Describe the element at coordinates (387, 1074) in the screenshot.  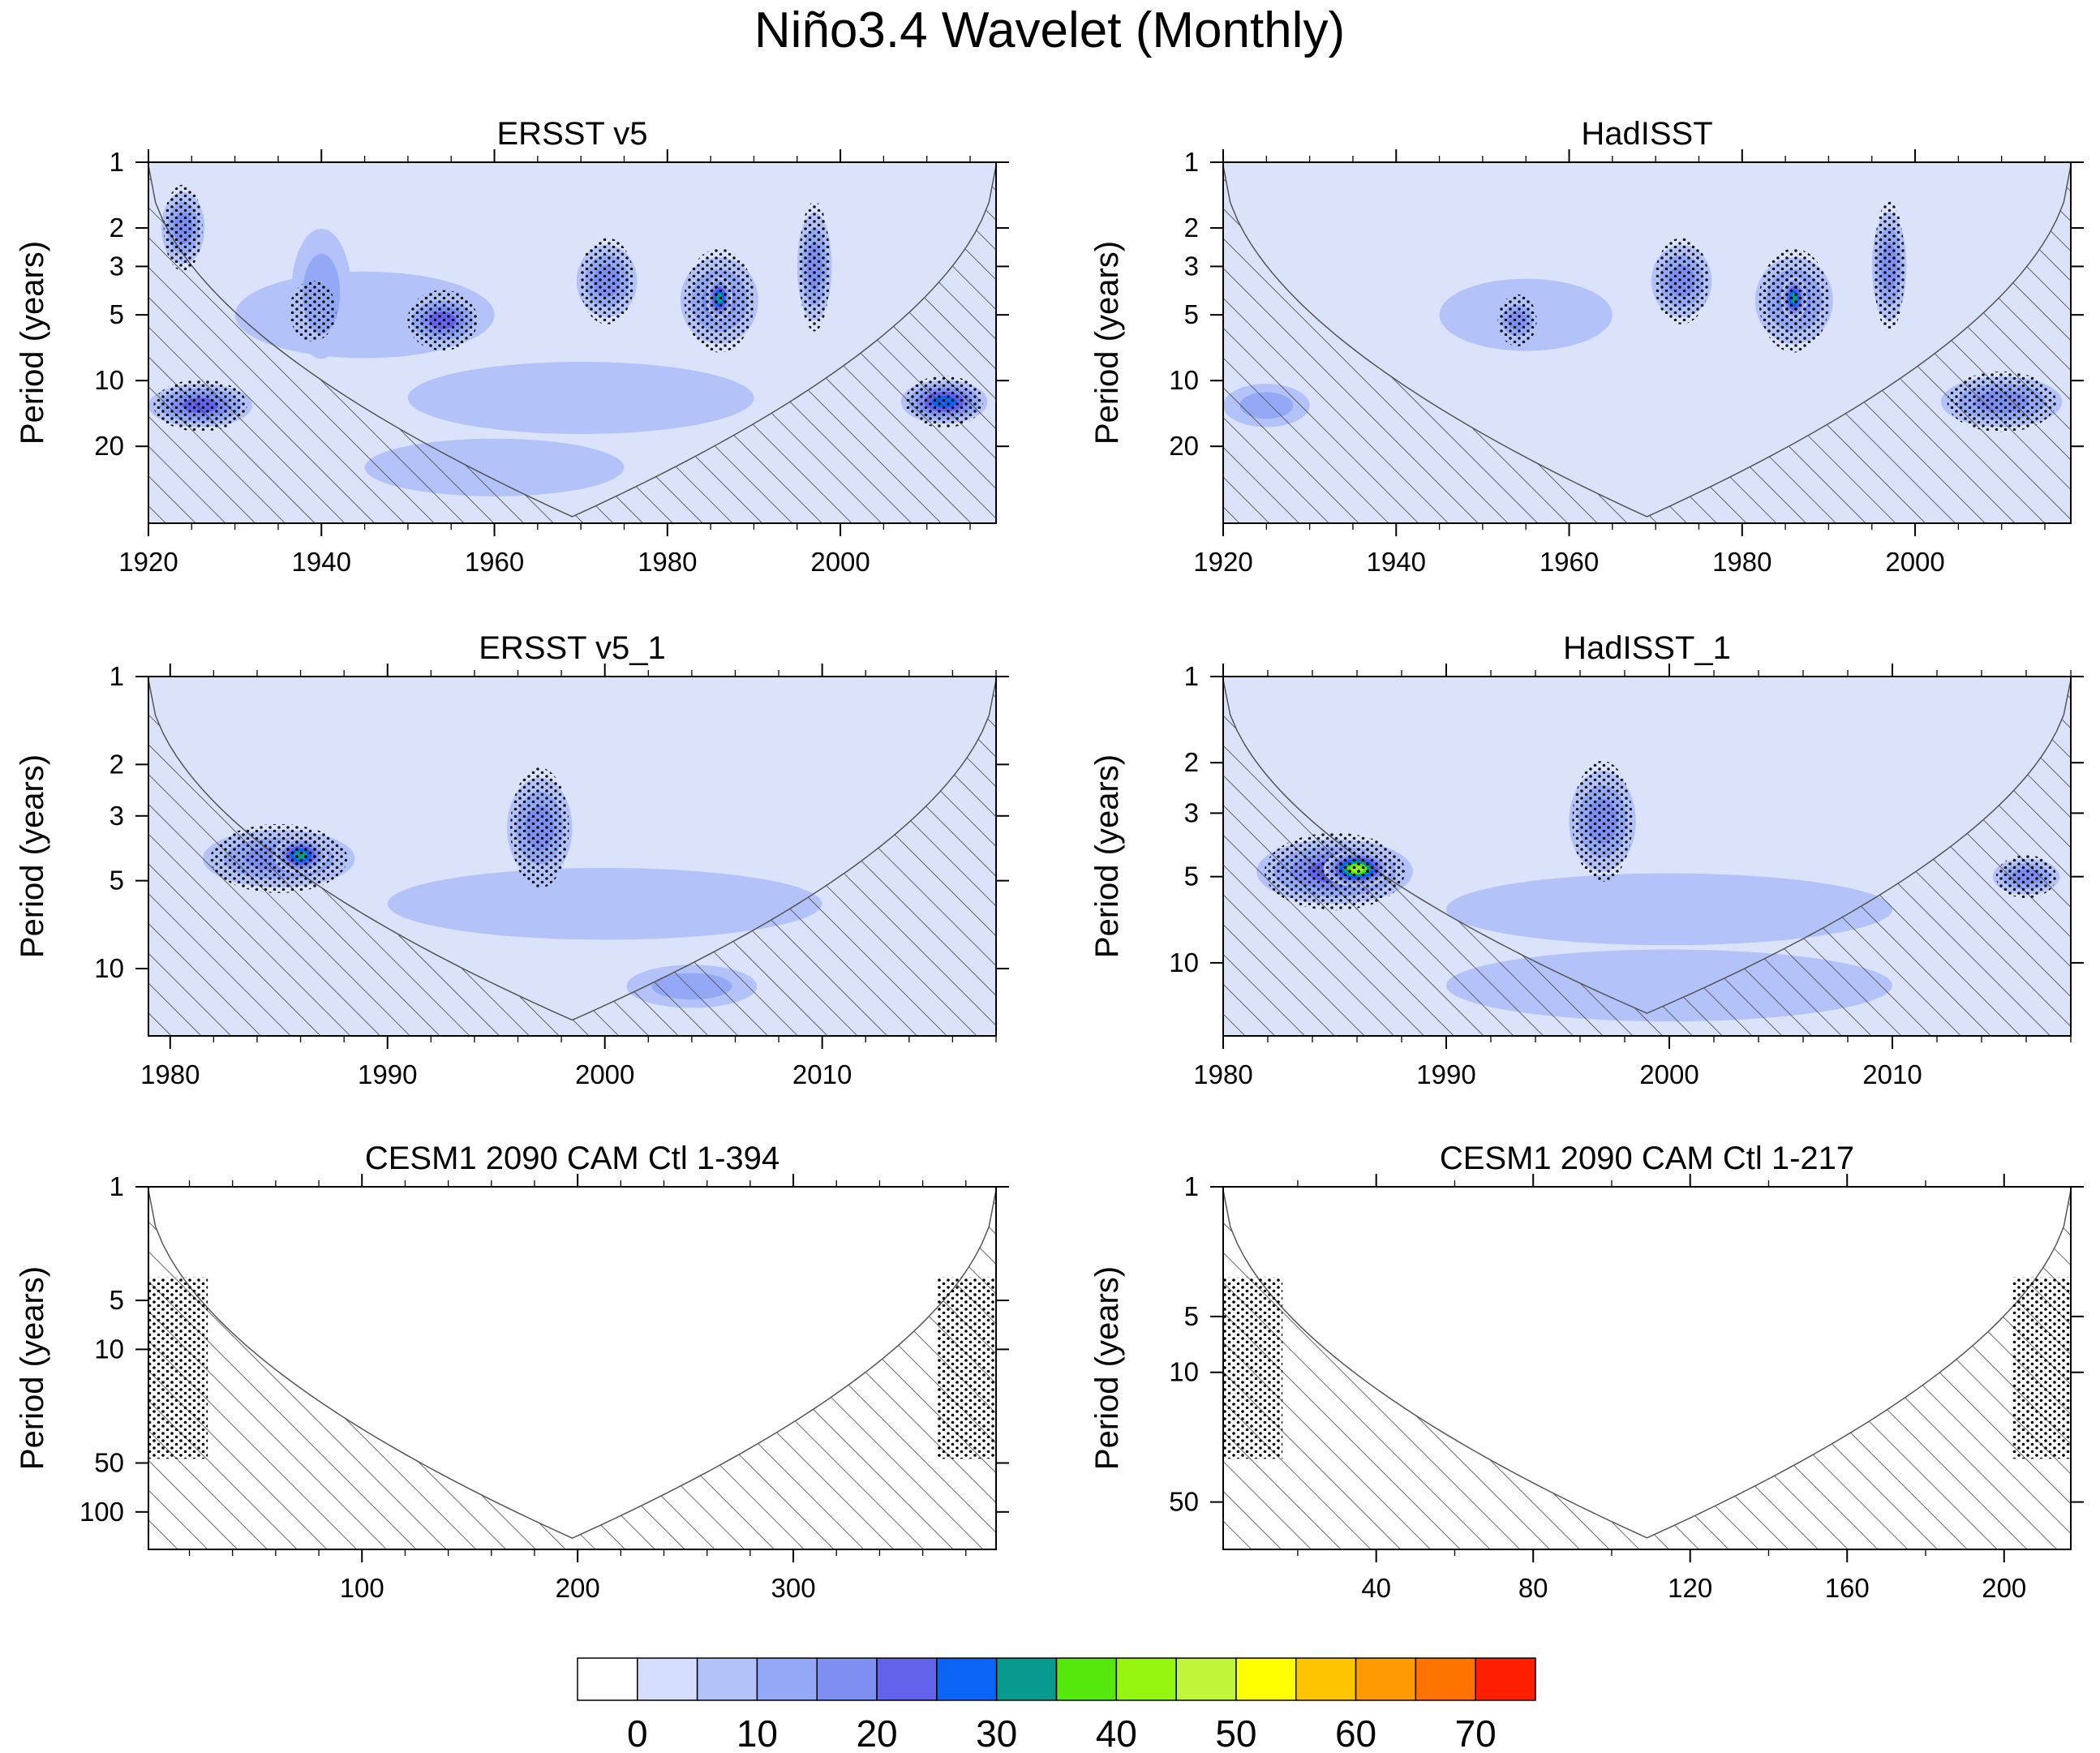
I see `x-tick-label: 1990` at that location.